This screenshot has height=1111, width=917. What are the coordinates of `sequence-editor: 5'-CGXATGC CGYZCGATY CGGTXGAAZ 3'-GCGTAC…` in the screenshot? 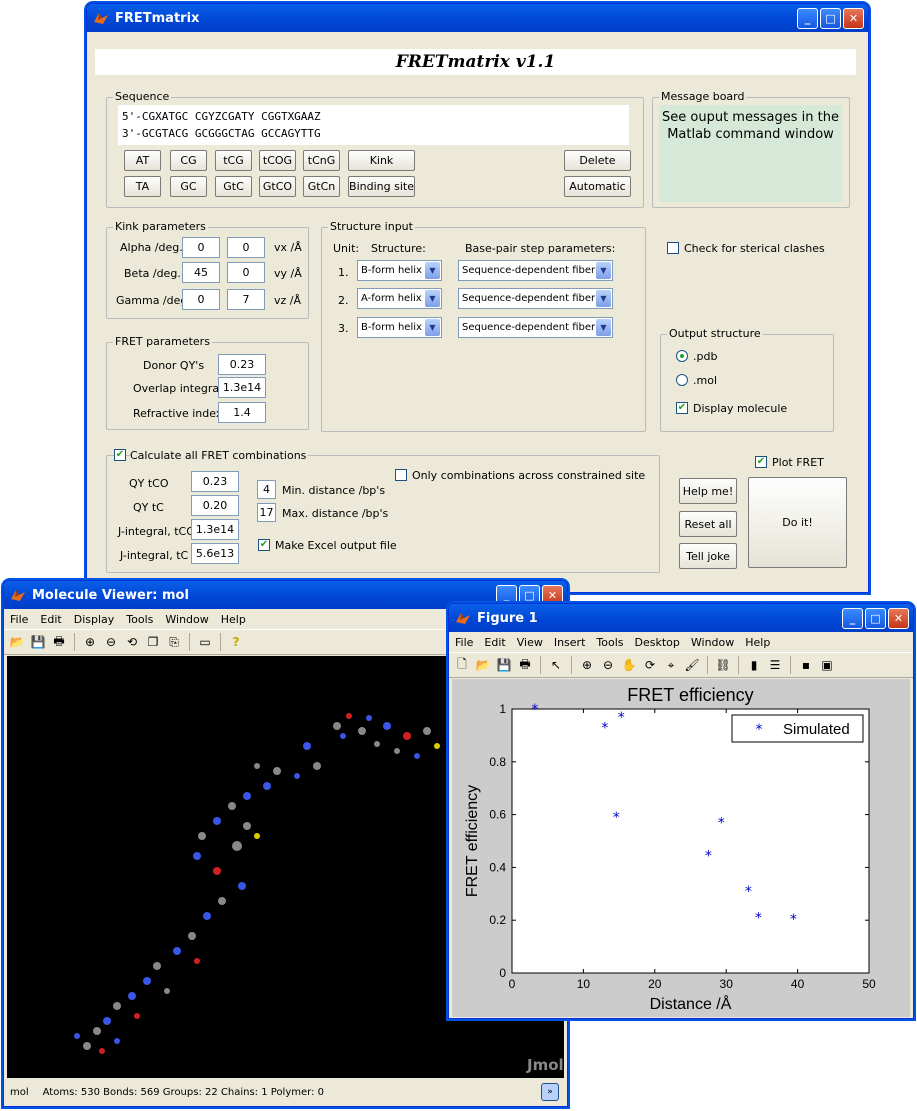 It's located at (373, 125).